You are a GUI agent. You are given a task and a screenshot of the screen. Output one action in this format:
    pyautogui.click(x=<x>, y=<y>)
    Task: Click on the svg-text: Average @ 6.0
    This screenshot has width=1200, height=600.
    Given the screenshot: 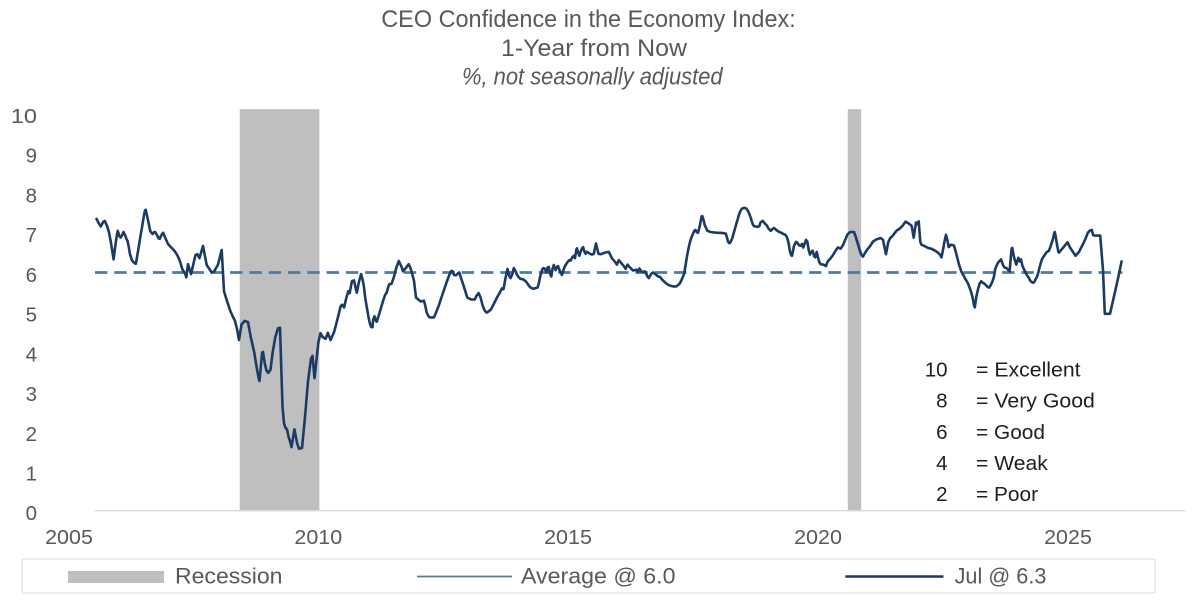 What is the action you would take?
    pyautogui.click(x=598, y=575)
    